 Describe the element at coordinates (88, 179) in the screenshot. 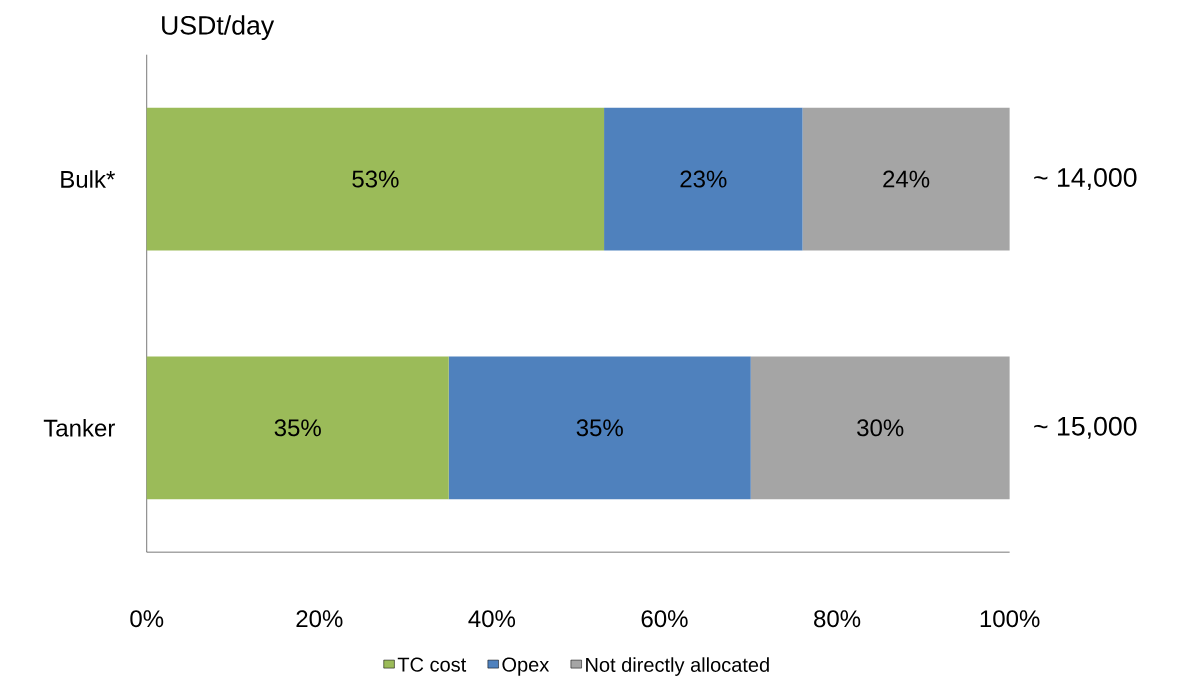

I see `y-tick-label: Bulk*` at that location.